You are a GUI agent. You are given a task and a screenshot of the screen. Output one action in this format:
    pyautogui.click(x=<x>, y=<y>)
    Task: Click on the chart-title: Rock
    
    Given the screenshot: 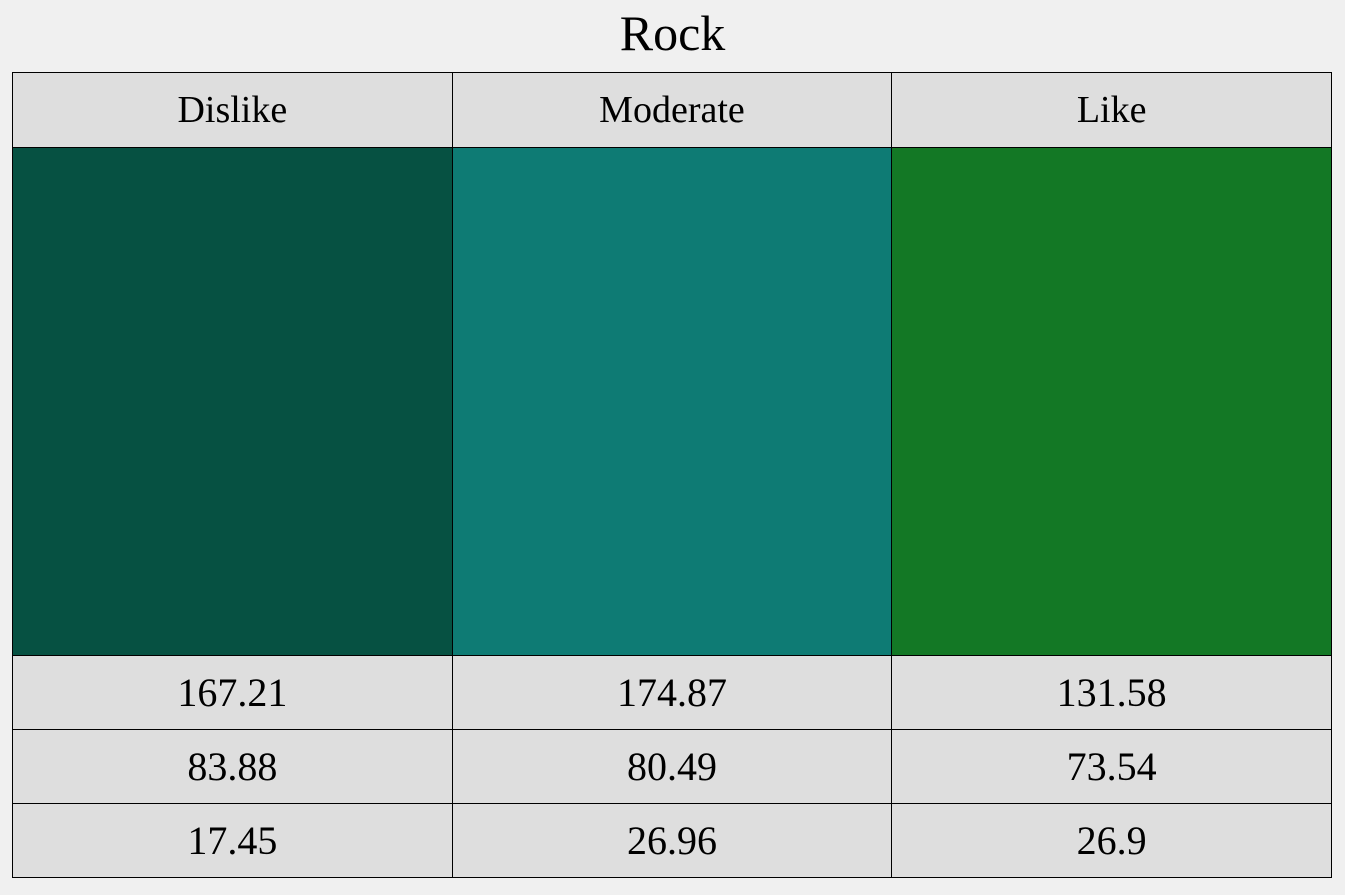 What is the action you would take?
    pyautogui.click(x=672, y=33)
    